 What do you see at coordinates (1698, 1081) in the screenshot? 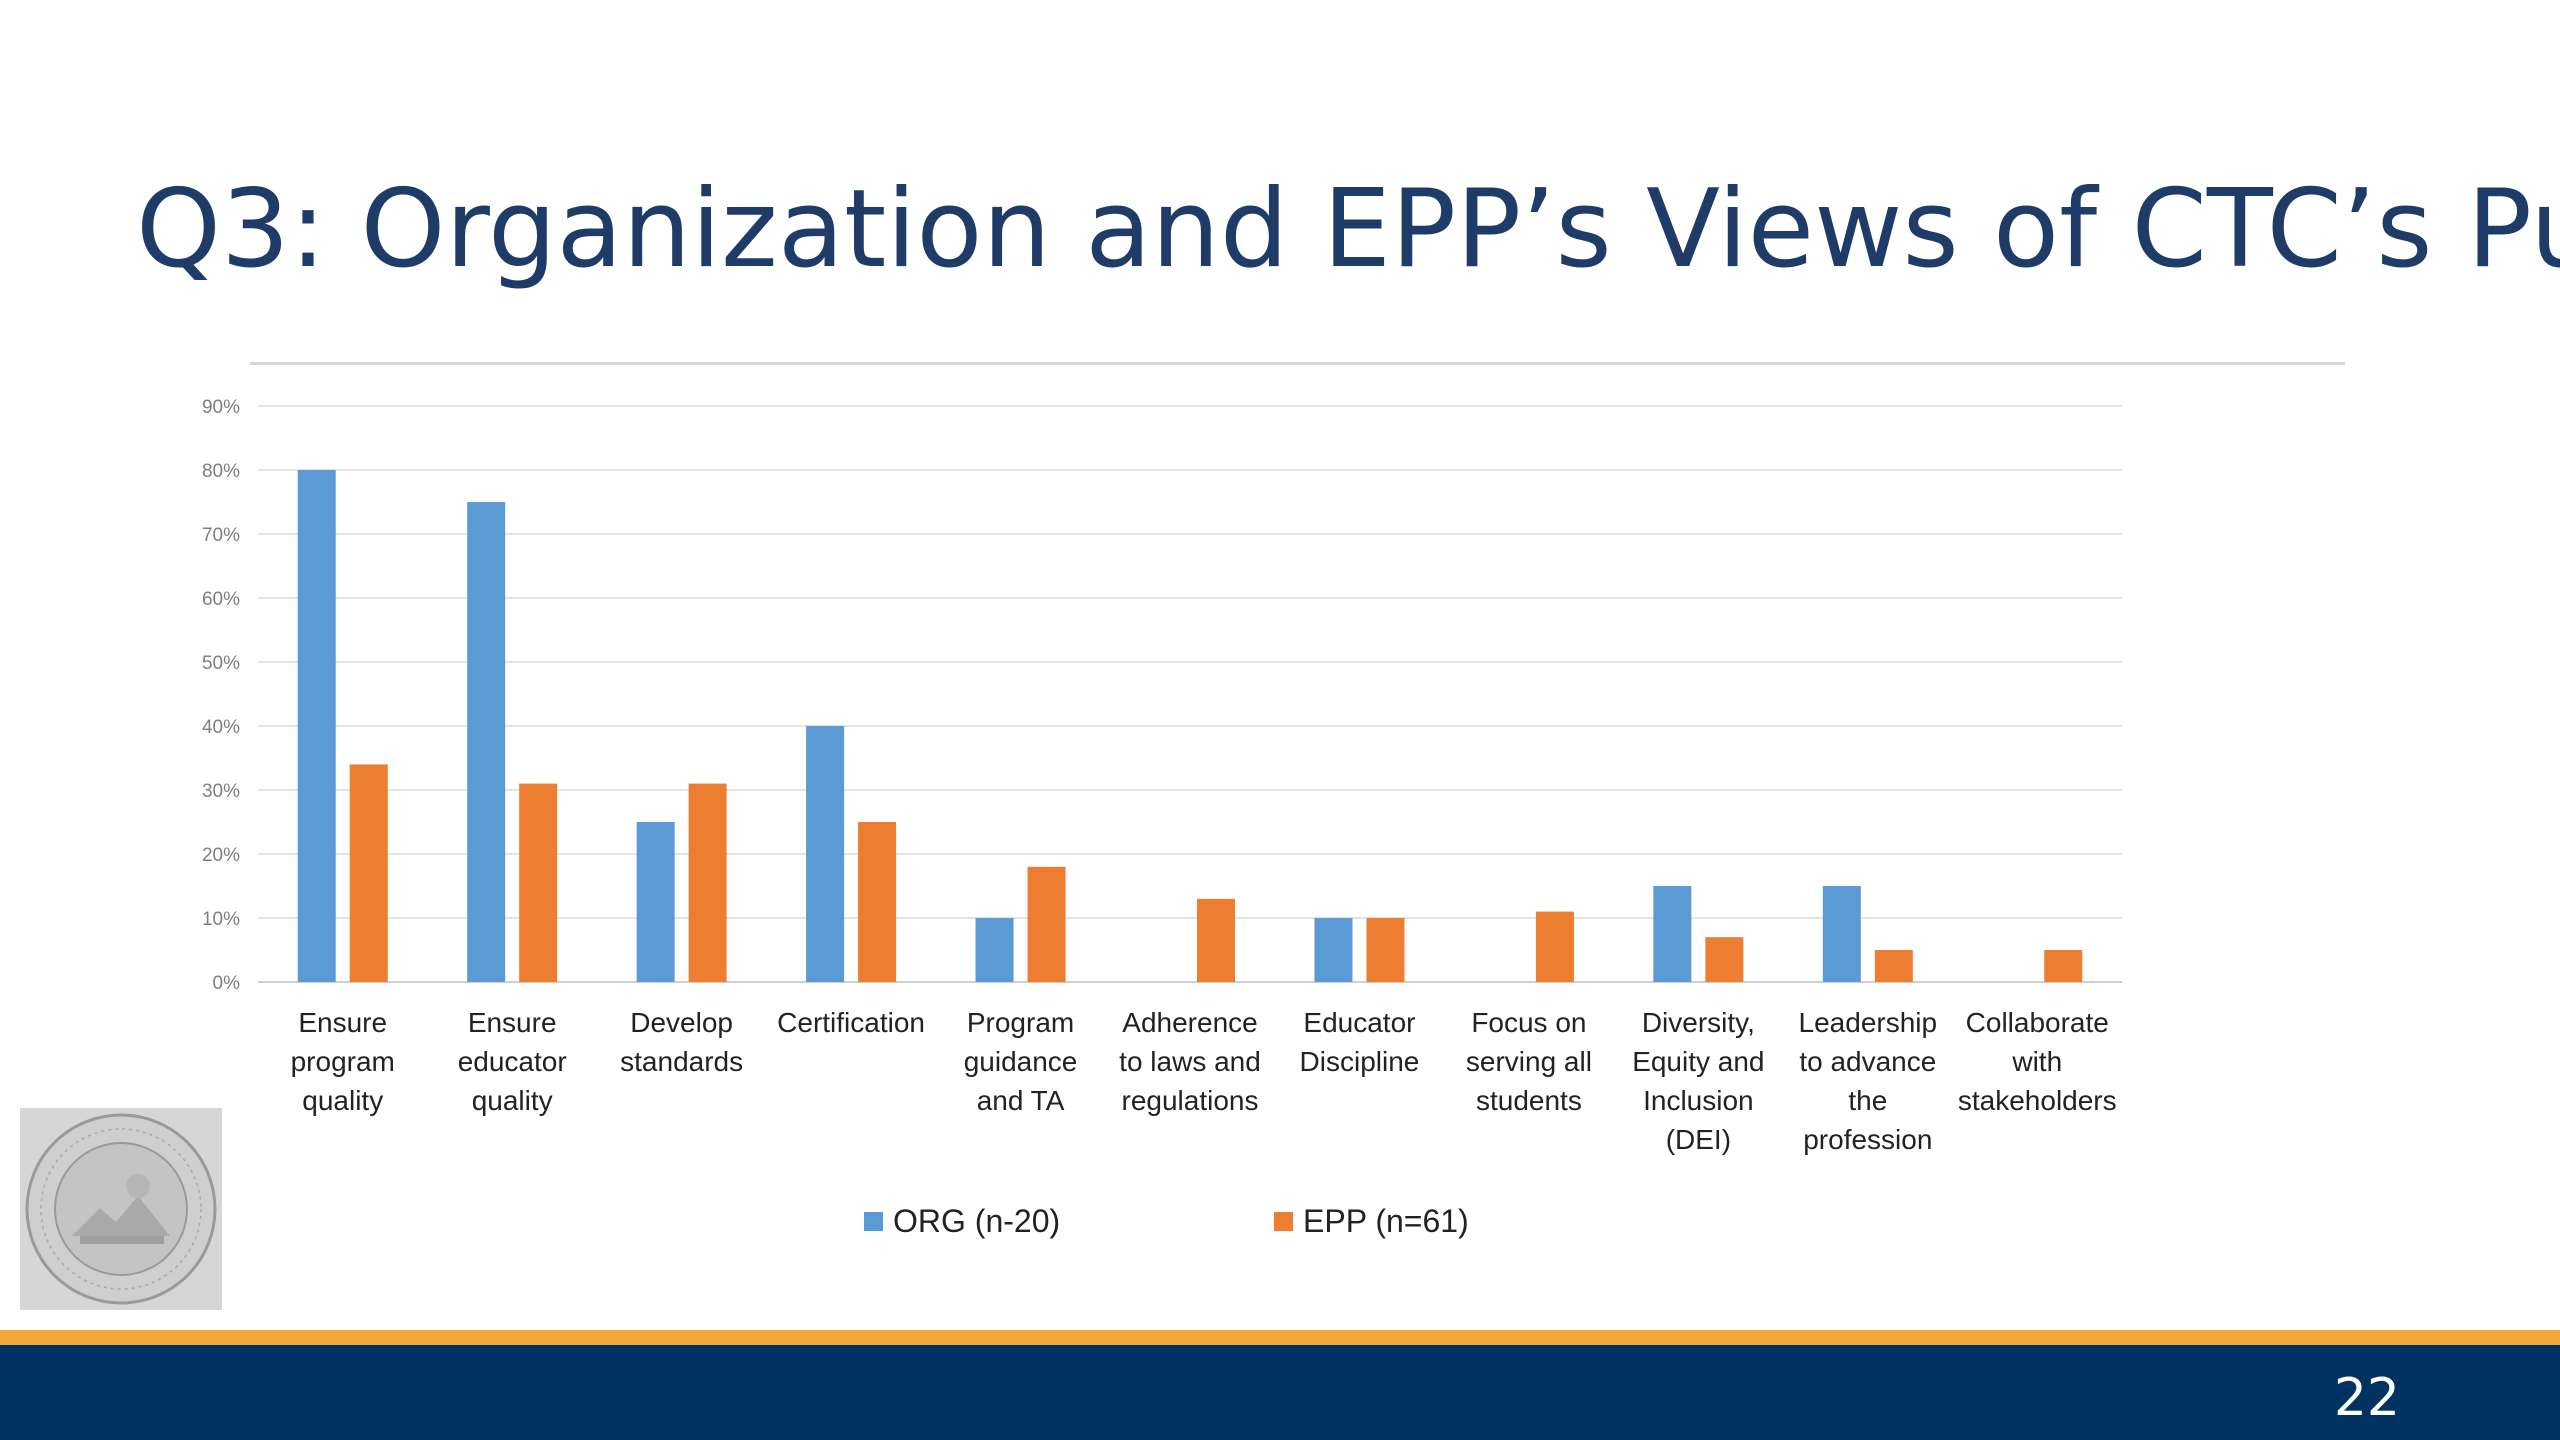
I see `category-label: Diversity, Equity and Inclusion (DEI)` at bounding box center [1698, 1081].